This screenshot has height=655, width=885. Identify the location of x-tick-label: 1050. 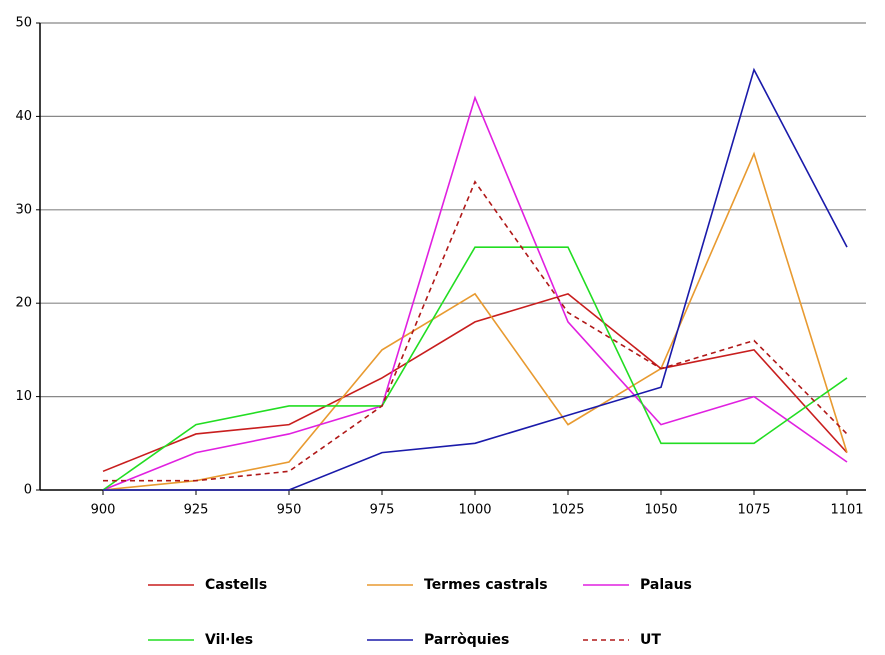
(660, 510).